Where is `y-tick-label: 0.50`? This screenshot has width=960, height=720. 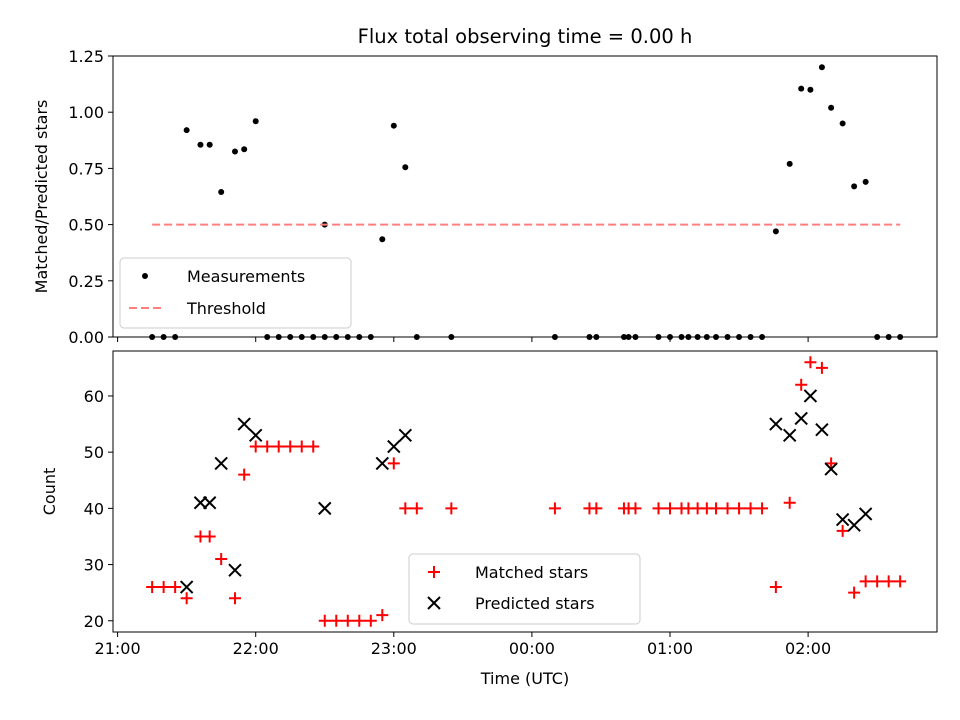 y-tick-label: 0.50 is located at coordinates (86, 225).